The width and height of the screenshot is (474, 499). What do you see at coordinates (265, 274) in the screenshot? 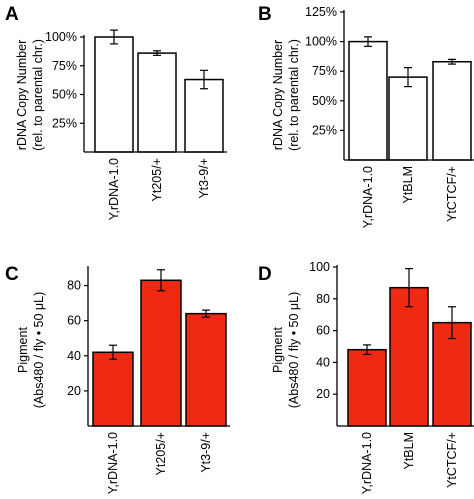
I see `panel-letter: D` at bounding box center [265, 274].